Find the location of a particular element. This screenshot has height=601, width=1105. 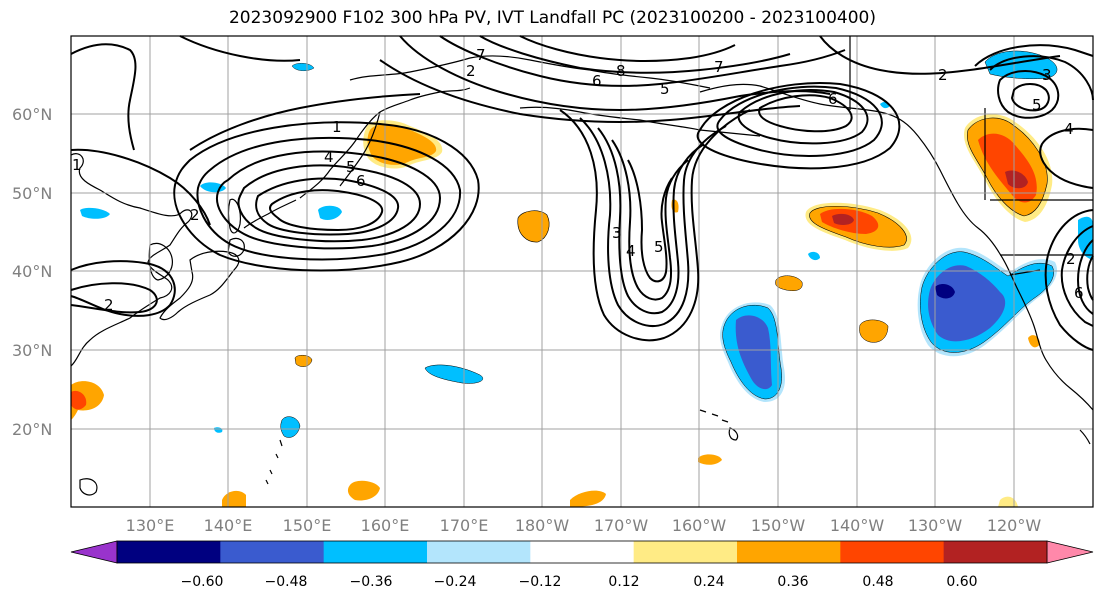

anomaly-positive-midpac is located at coordinates (533, 226).